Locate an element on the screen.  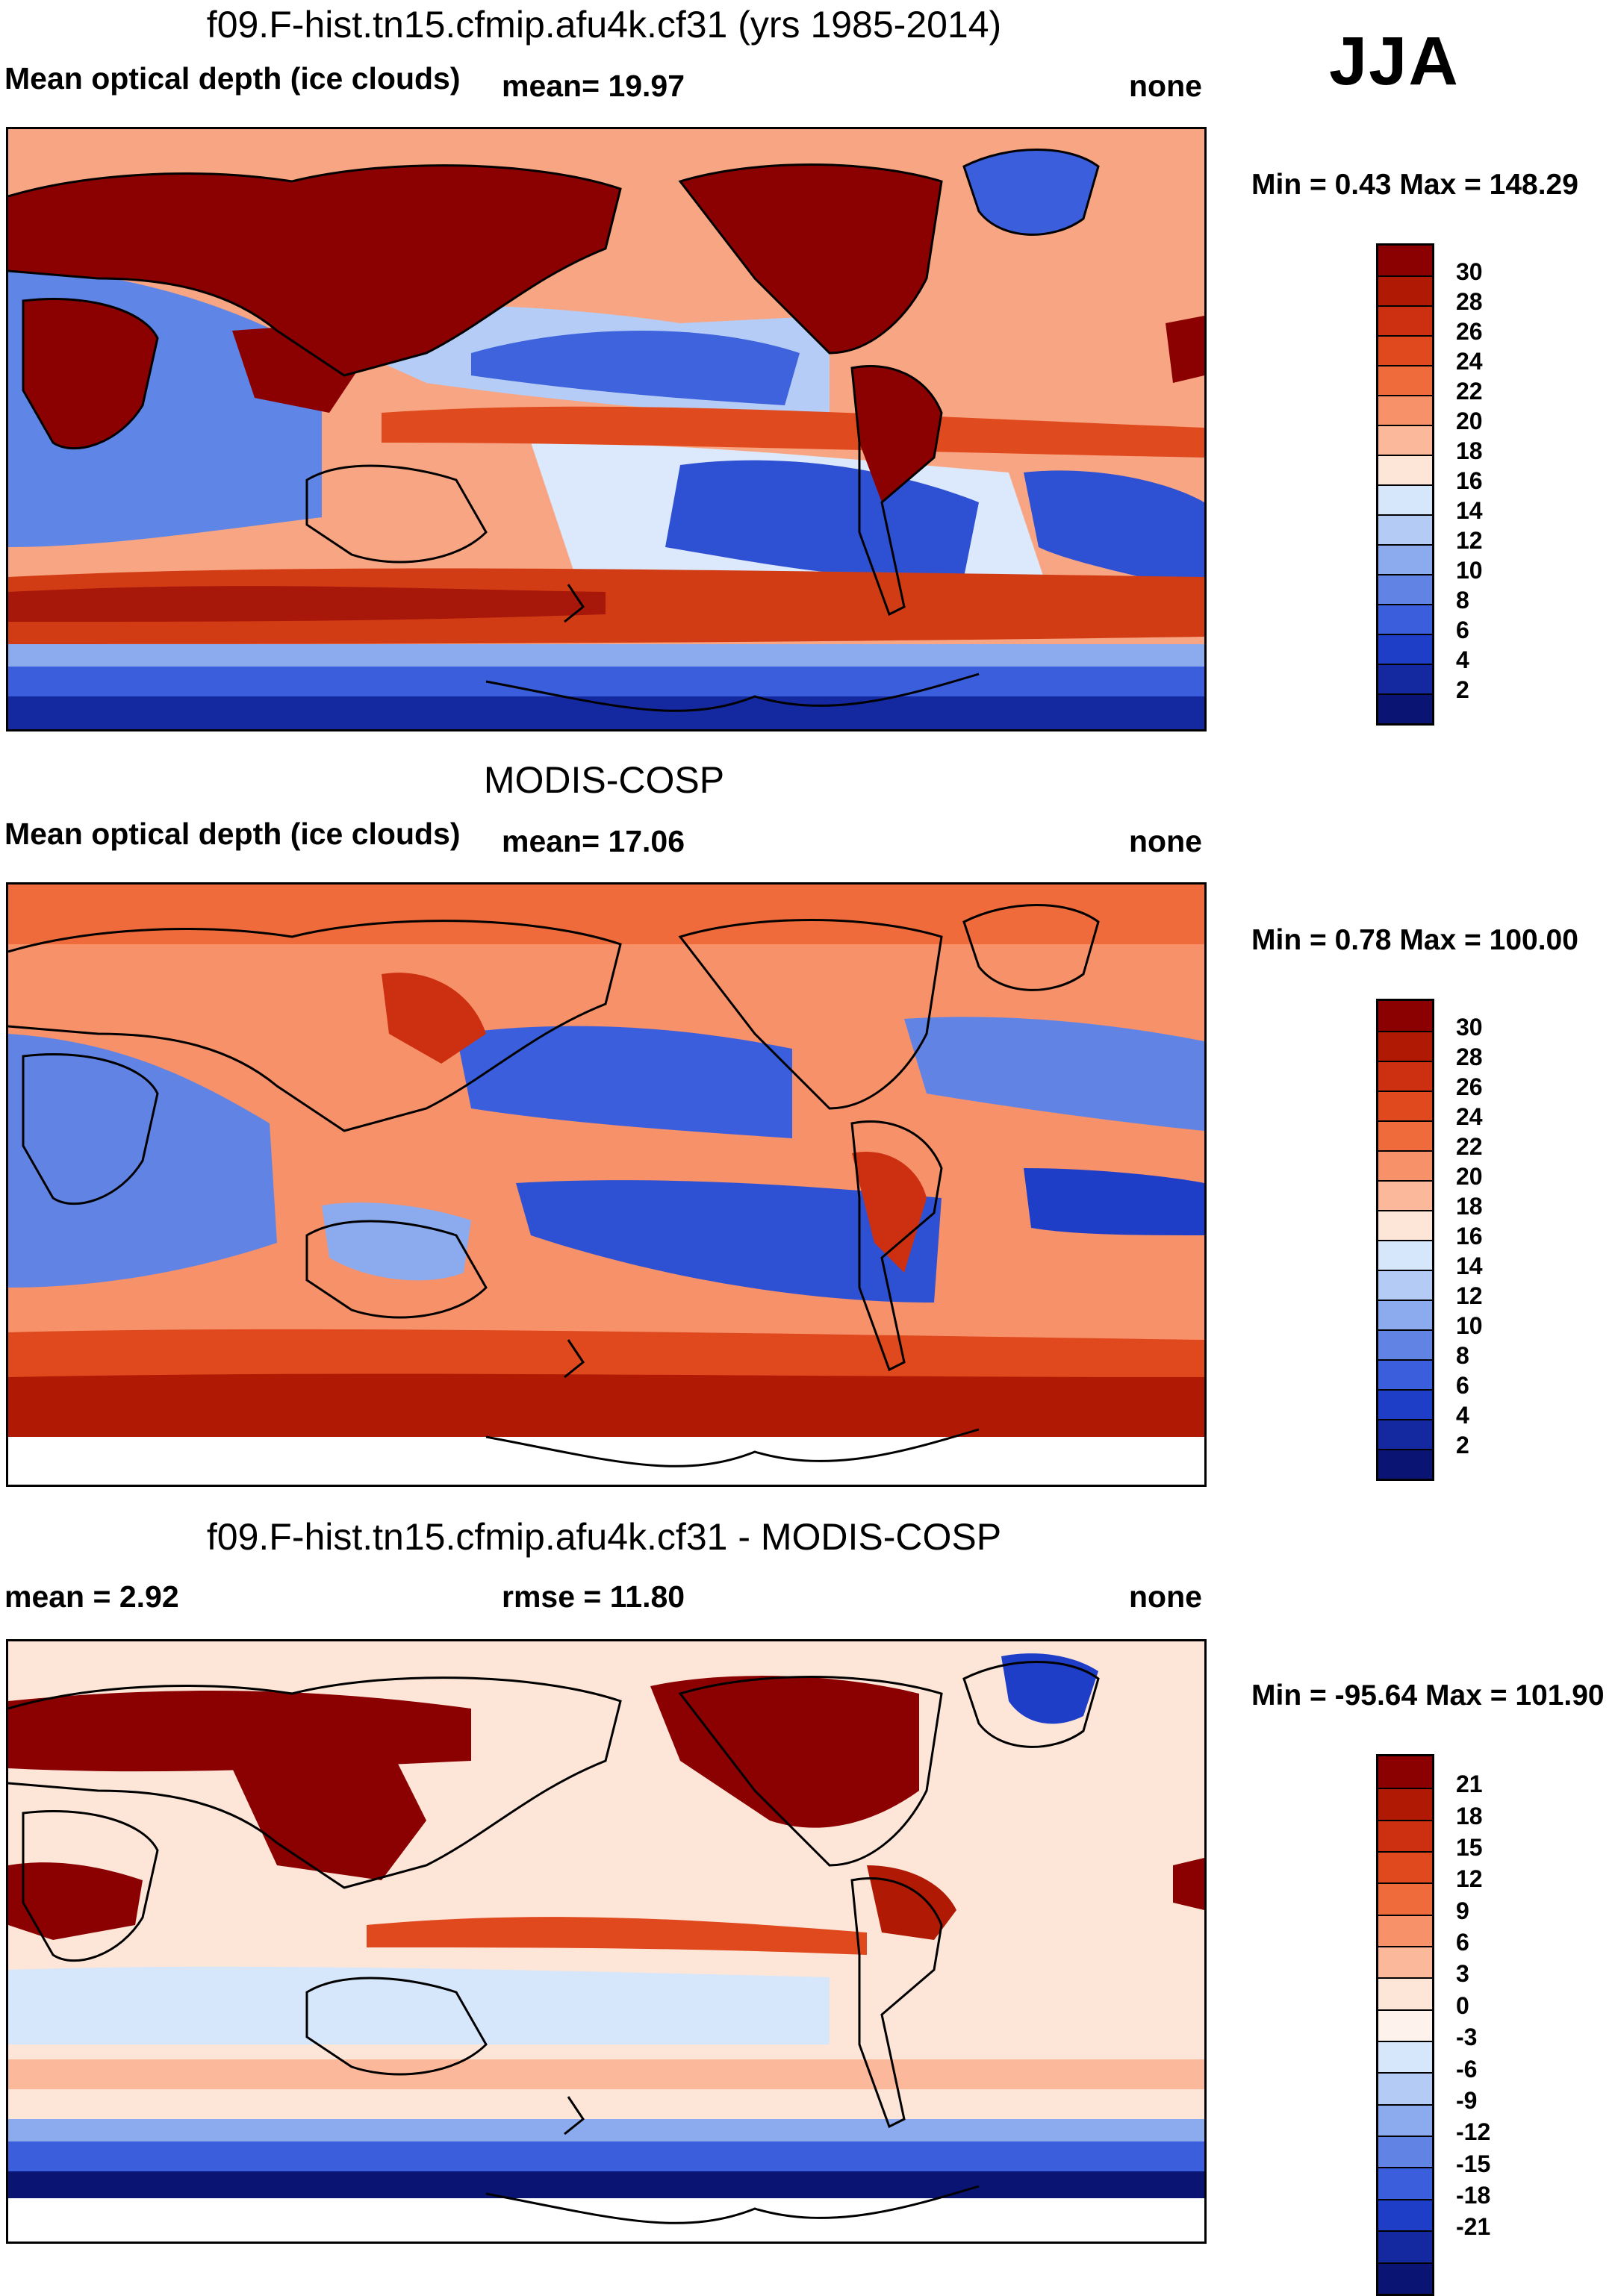
panel-2-minmax: Min = 0.78 Max = 100.00 is located at coordinates (1414, 940).